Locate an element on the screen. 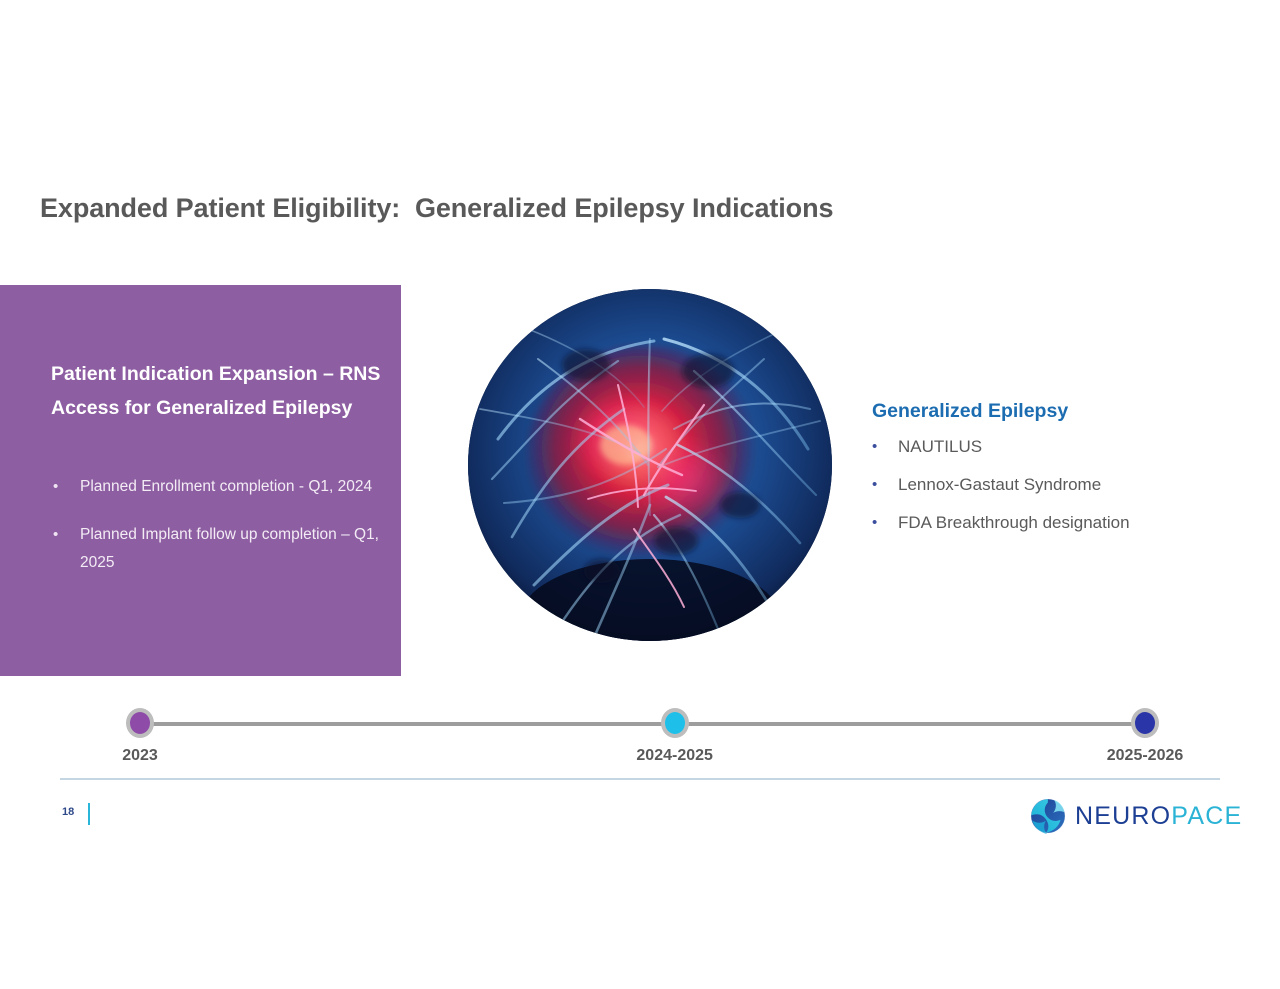 The height and width of the screenshot is (989, 1280). footer-divider is located at coordinates (640, 779).